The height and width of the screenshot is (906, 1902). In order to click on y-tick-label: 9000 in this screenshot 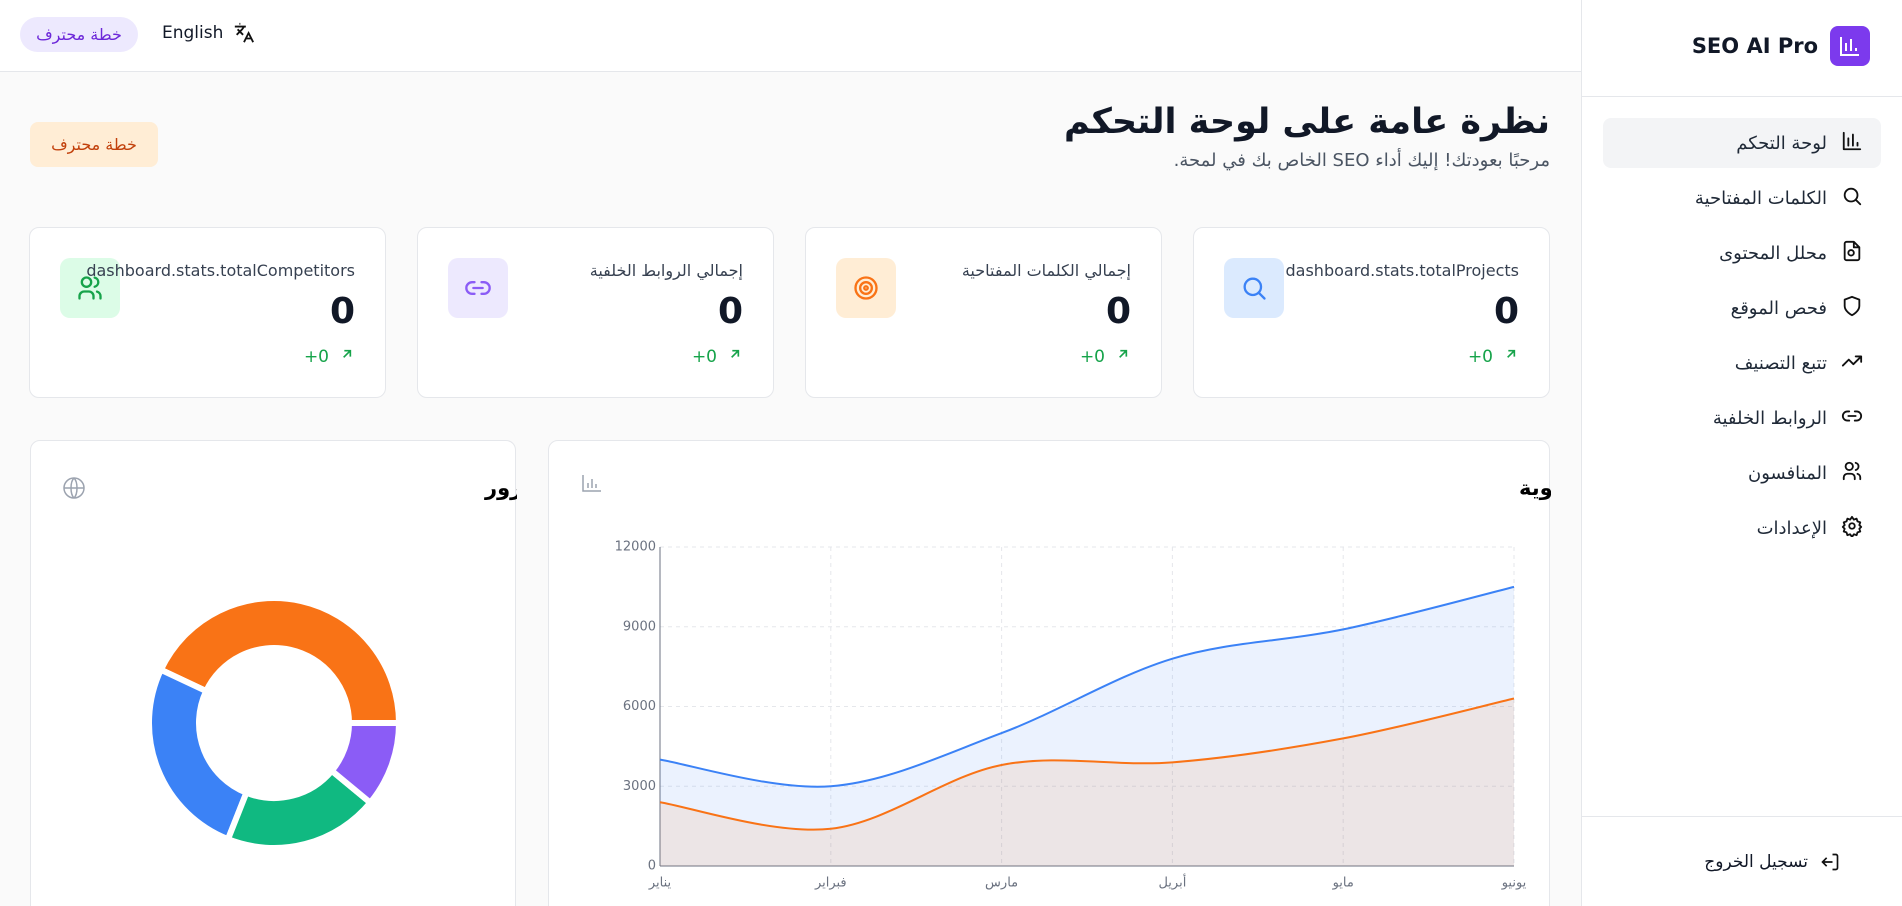, I will do `click(639, 626)`.